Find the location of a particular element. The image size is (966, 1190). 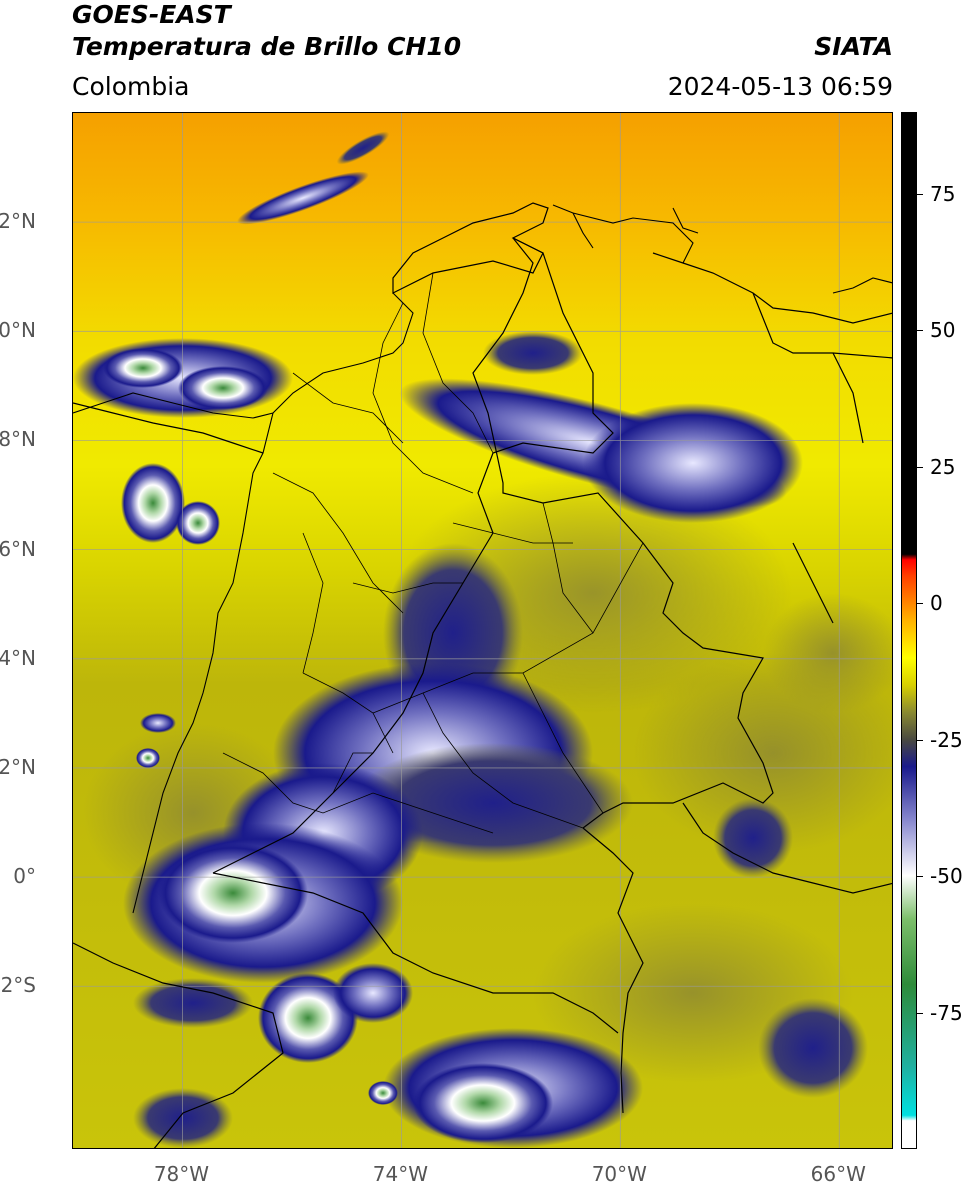

latitude-tick-label: 2°S is located at coordinates (18, 985).